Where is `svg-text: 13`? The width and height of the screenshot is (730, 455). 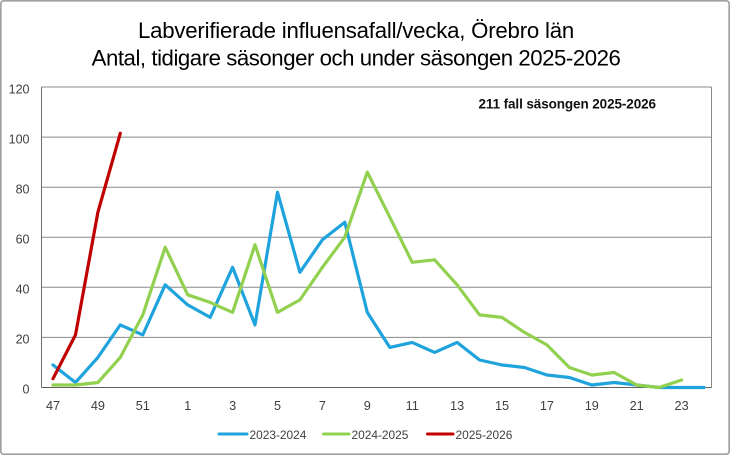 svg-text: 13 is located at coordinates (457, 406).